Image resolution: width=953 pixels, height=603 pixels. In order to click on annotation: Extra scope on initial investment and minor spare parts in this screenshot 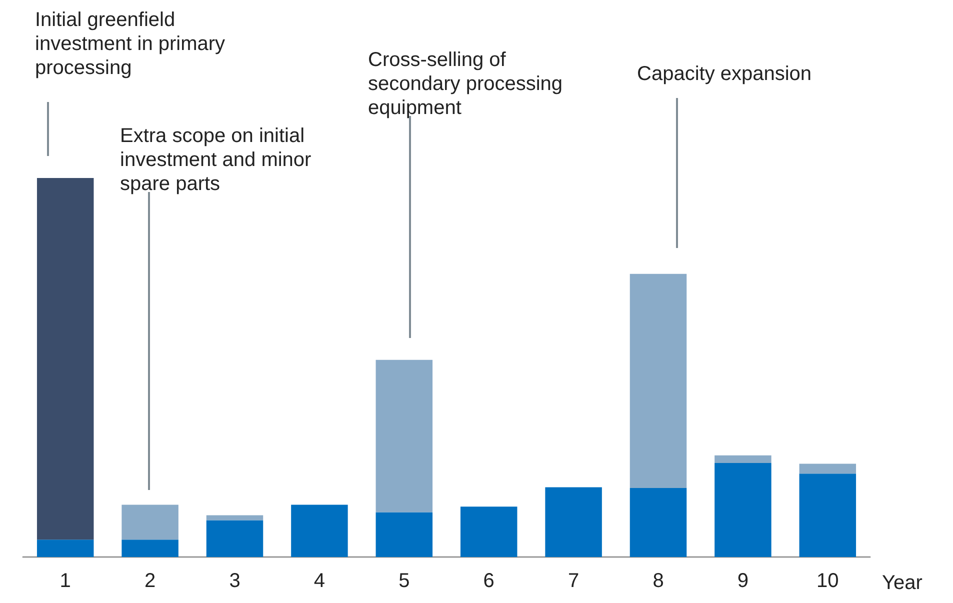, I will do `click(216, 160)`.